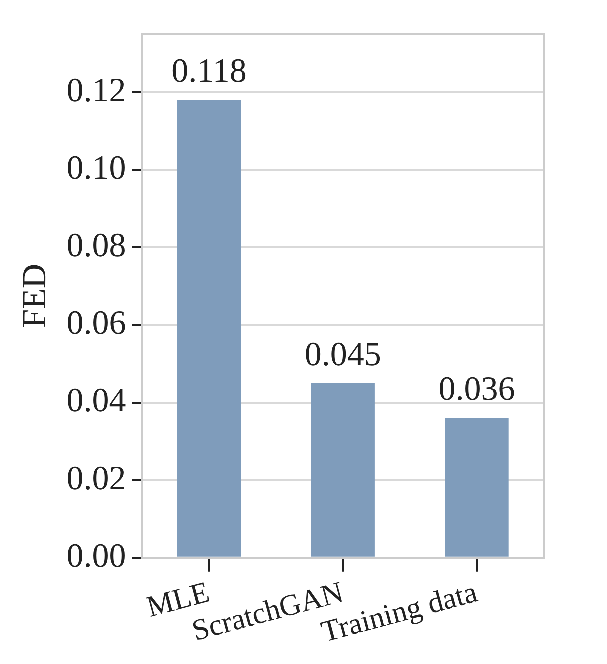  Describe the element at coordinates (96, 169) in the screenshot. I see `y-tick-label: 0.10` at that location.